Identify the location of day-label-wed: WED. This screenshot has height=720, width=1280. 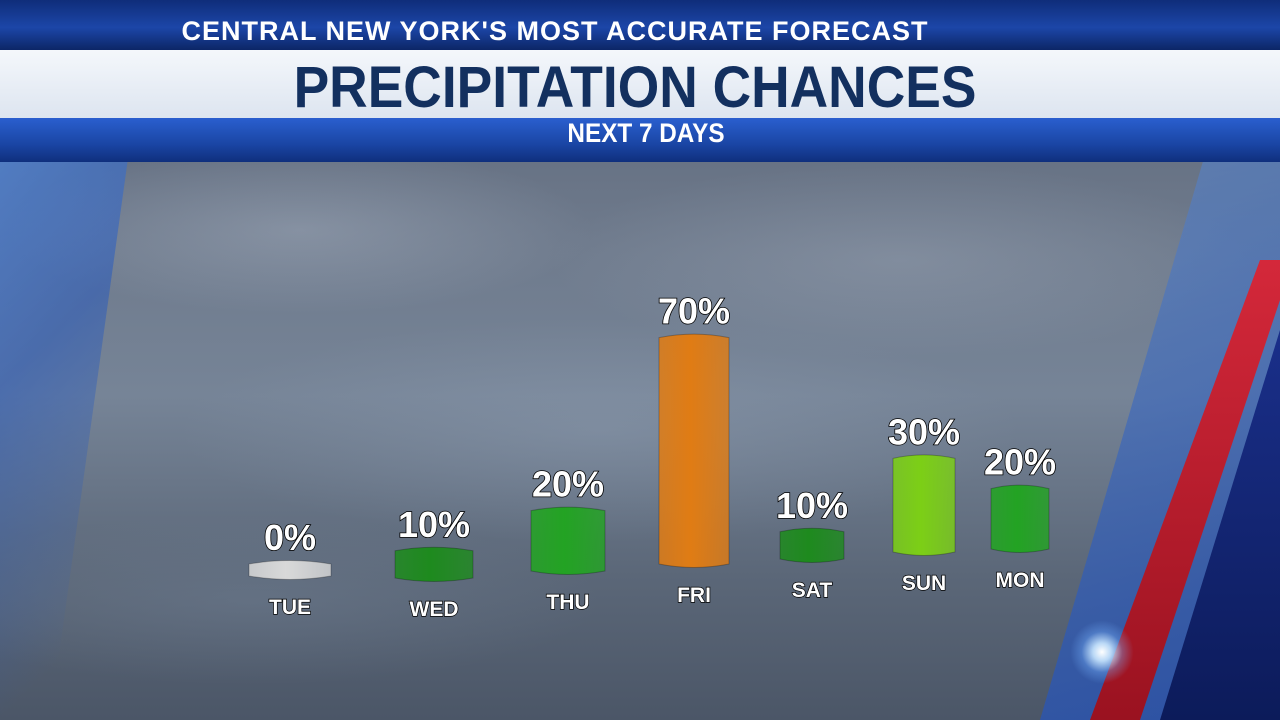
(434, 609).